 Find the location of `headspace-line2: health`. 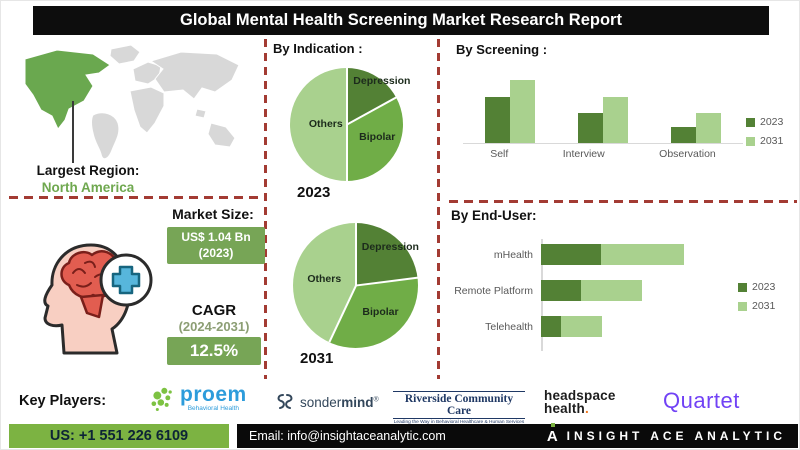

headspace-line2: health is located at coordinates (564, 408).